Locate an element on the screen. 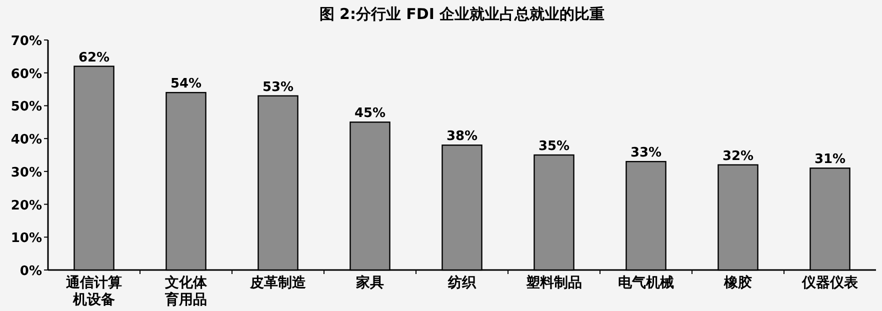 The height and width of the screenshot is (311, 882). x-tick-label: 家具 is located at coordinates (369, 282).